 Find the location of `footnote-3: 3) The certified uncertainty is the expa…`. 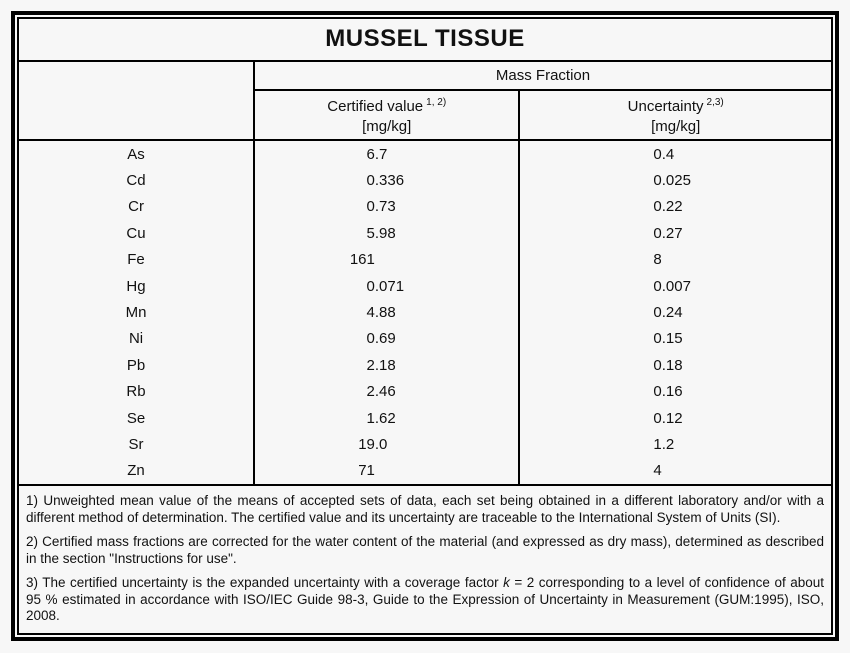

footnote-3: 3) The certified uncertainty is the expa… is located at coordinates (425, 600).